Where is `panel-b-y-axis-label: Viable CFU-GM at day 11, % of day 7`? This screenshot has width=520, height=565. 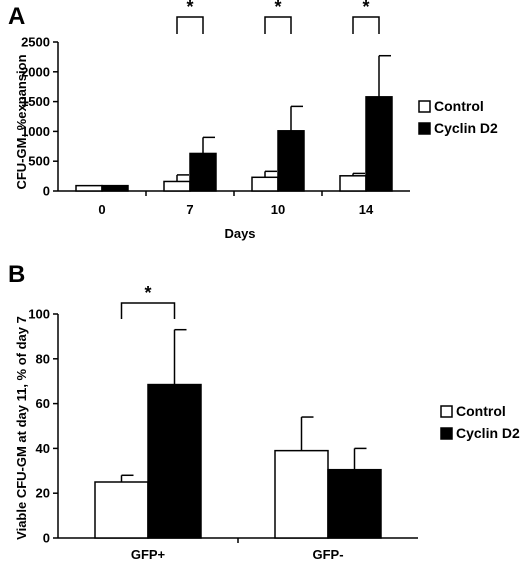 panel-b-y-axis-label: Viable CFU-GM at day 11, % of day 7 is located at coordinates (21, 428).